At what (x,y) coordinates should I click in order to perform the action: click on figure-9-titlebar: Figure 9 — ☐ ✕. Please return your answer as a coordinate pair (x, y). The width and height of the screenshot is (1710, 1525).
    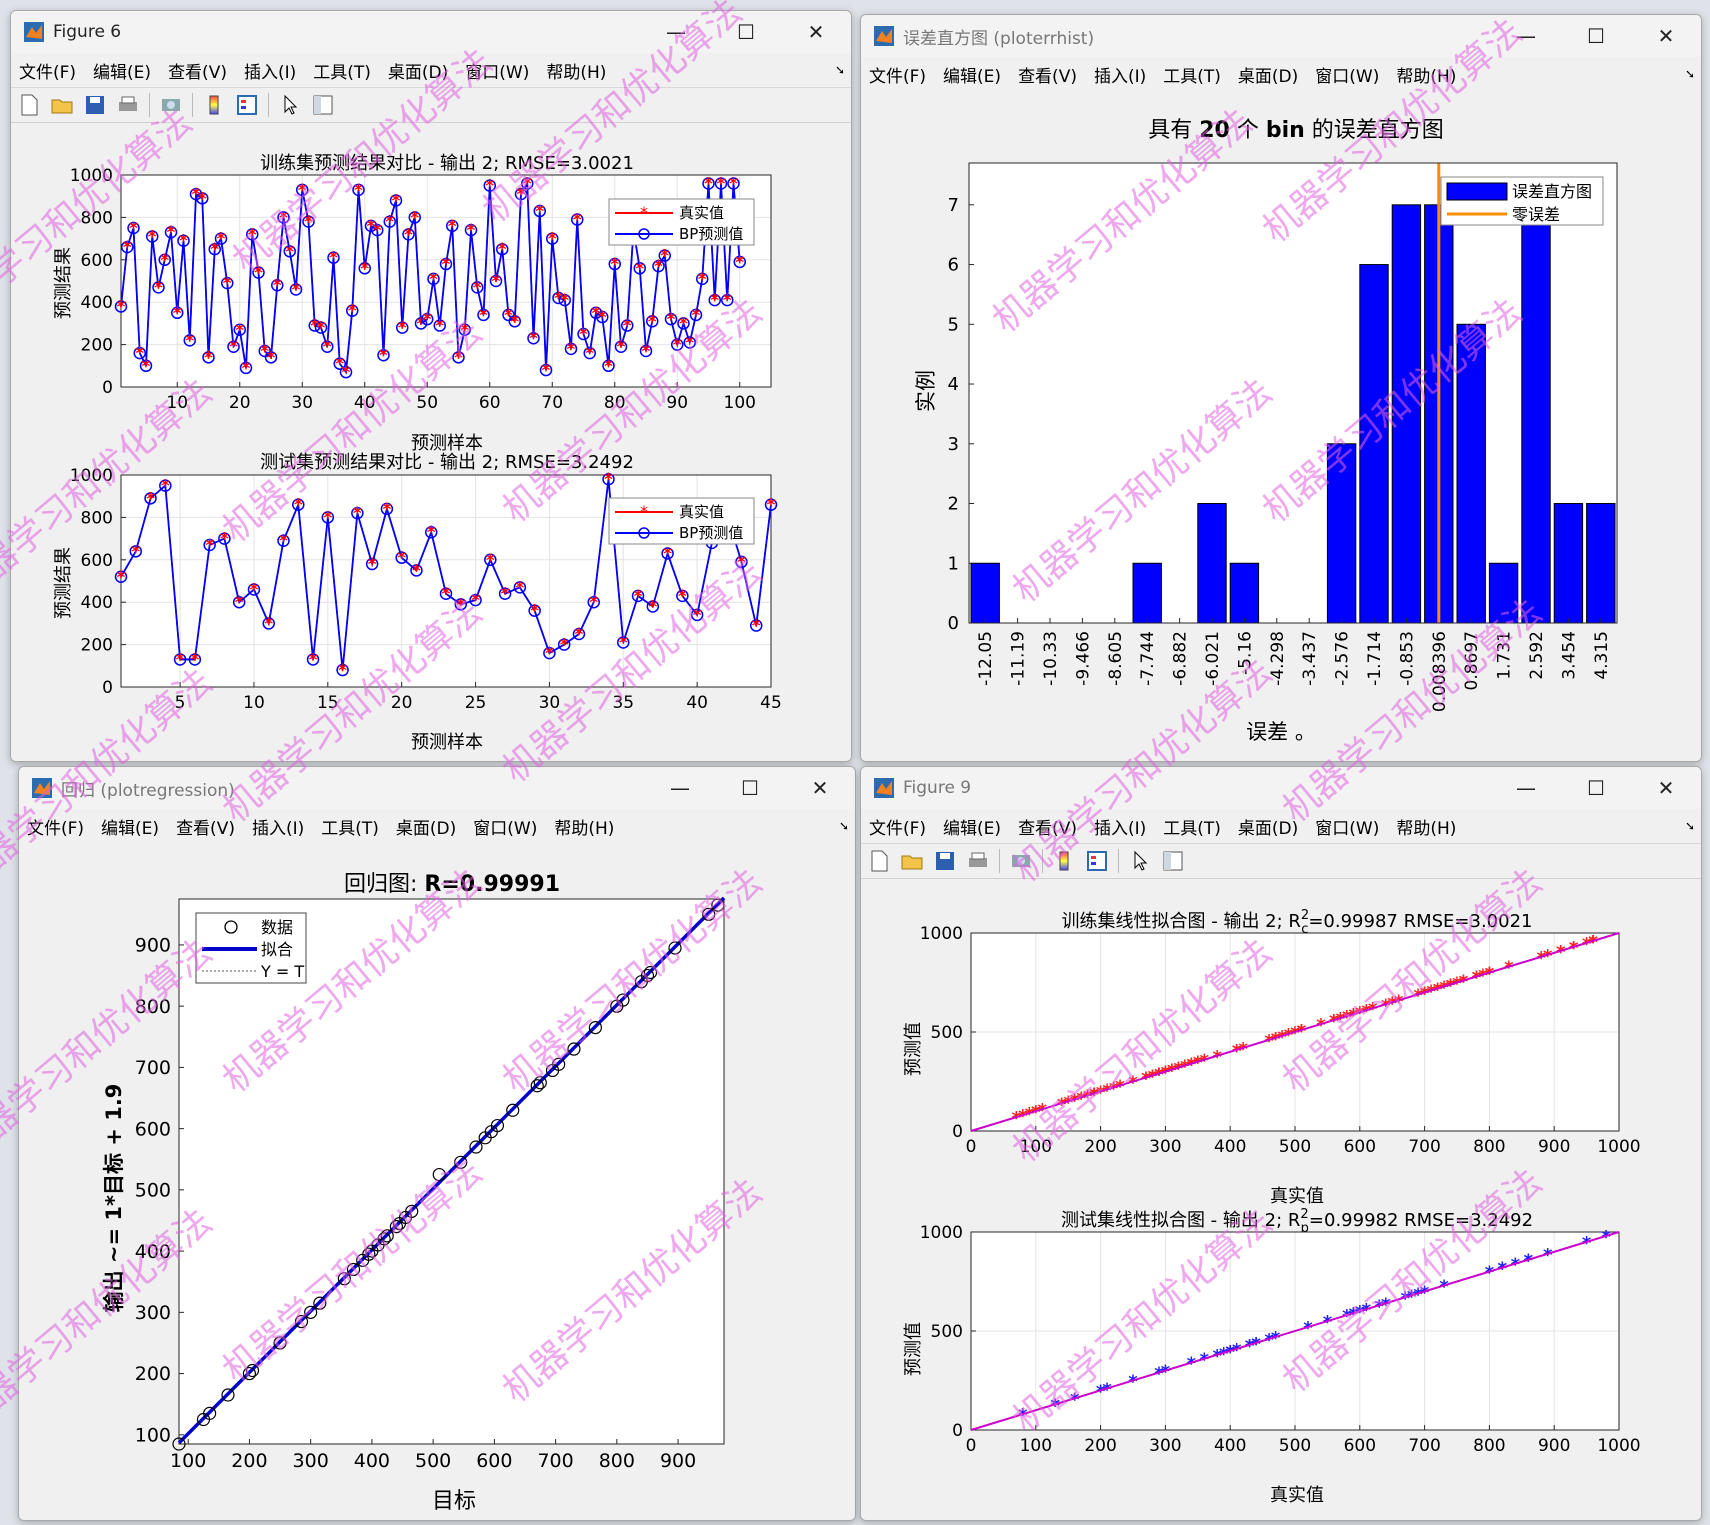
    Looking at the image, I should click on (1281, 788).